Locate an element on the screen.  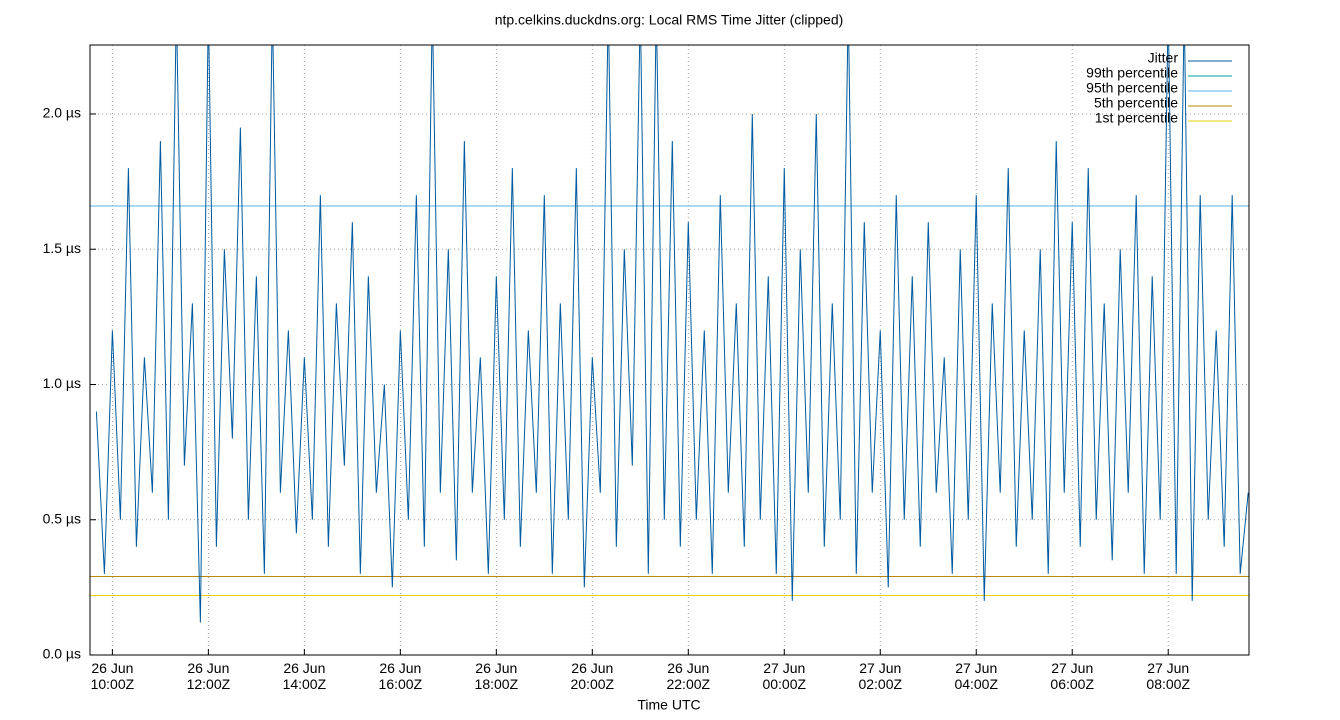
y-tick-label: 0.5 µs is located at coordinates (62, 518).